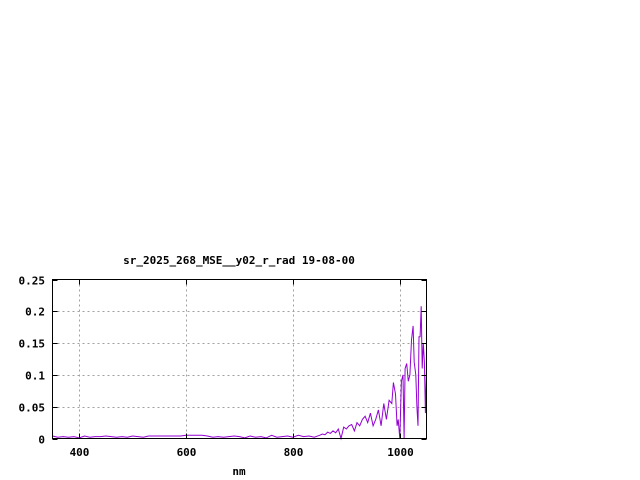 The width and height of the screenshot is (640, 480). What do you see at coordinates (80, 452) in the screenshot?
I see `x-tick-label: 400` at bounding box center [80, 452].